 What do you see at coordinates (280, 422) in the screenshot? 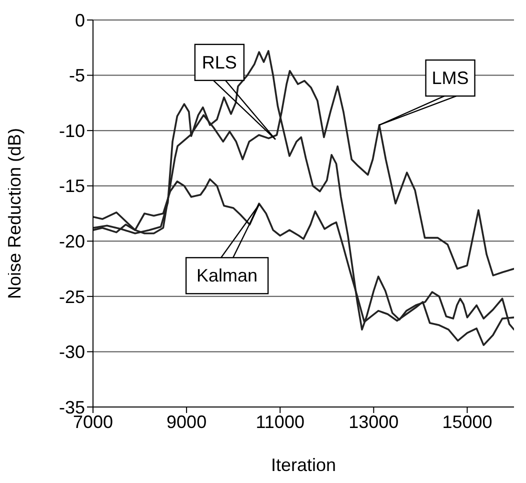
I see `x-tick-label: 11000` at bounding box center [280, 422].